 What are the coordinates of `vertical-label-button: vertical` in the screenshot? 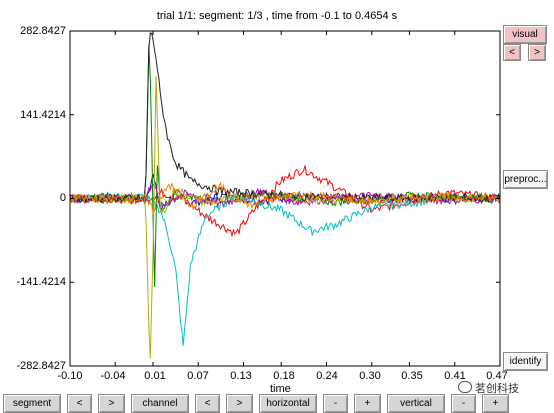 It's located at (416, 403).